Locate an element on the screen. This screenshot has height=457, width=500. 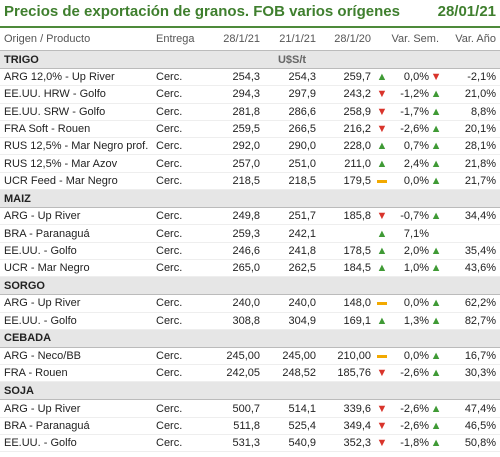
price-week-ago: 245,00 is located at coordinates (292, 356).